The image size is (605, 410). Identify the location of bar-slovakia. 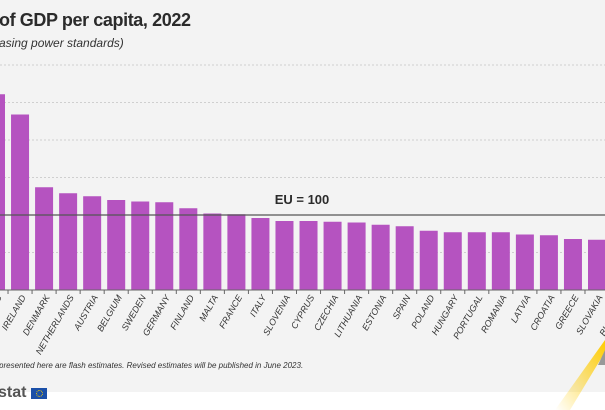
(596, 264).